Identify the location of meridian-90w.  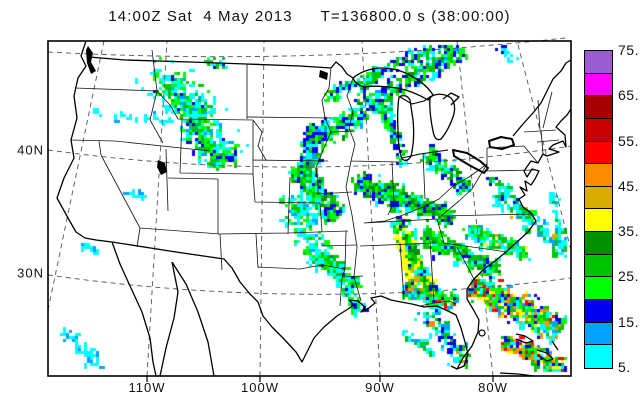
(371, 208).